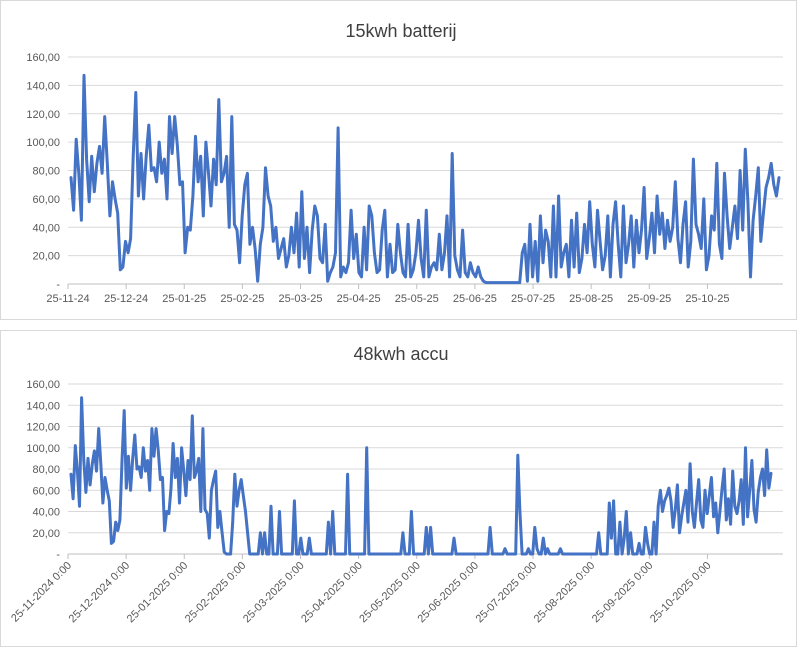  I want to click on x-tick-label: 25-03-25, so click(300, 299).